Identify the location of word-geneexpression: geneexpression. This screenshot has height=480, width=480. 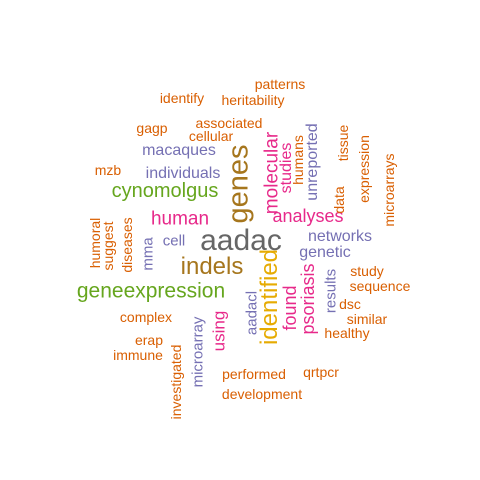
(151, 291).